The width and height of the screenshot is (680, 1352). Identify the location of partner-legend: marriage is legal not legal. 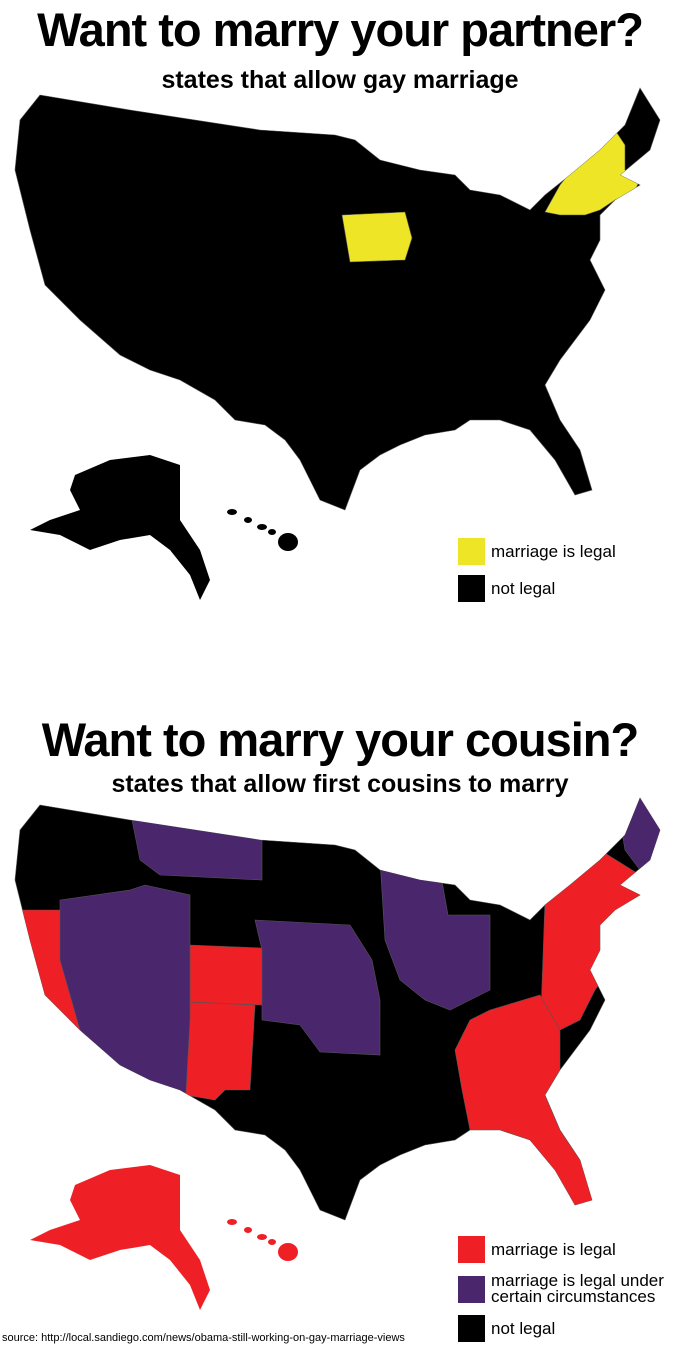
(537, 575).